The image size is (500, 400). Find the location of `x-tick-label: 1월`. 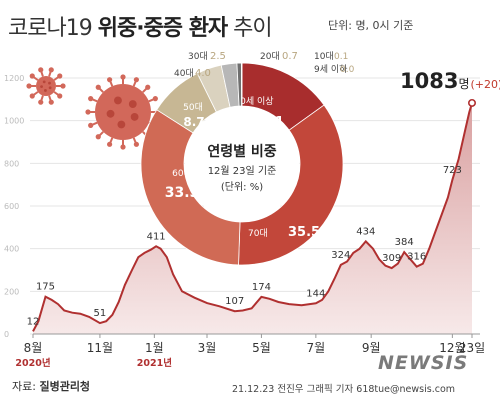

x-tick-label: 1월 is located at coordinates (154, 348).